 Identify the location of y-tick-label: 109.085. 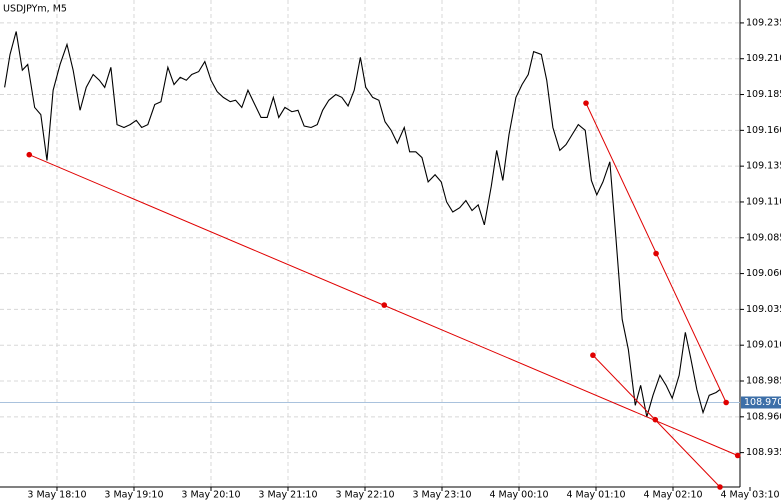
(763, 237).